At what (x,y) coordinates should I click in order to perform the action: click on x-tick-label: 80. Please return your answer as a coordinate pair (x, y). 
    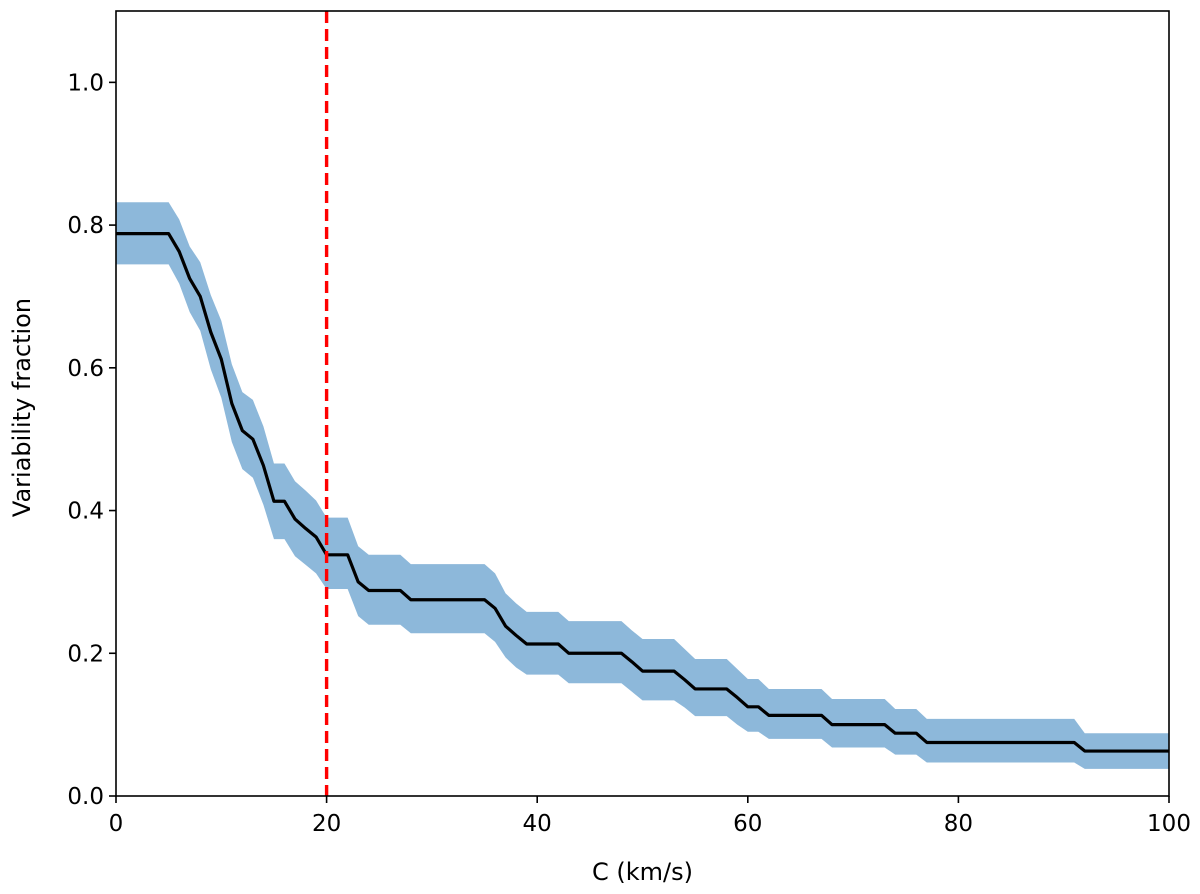
    Looking at the image, I should click on (958, 824).